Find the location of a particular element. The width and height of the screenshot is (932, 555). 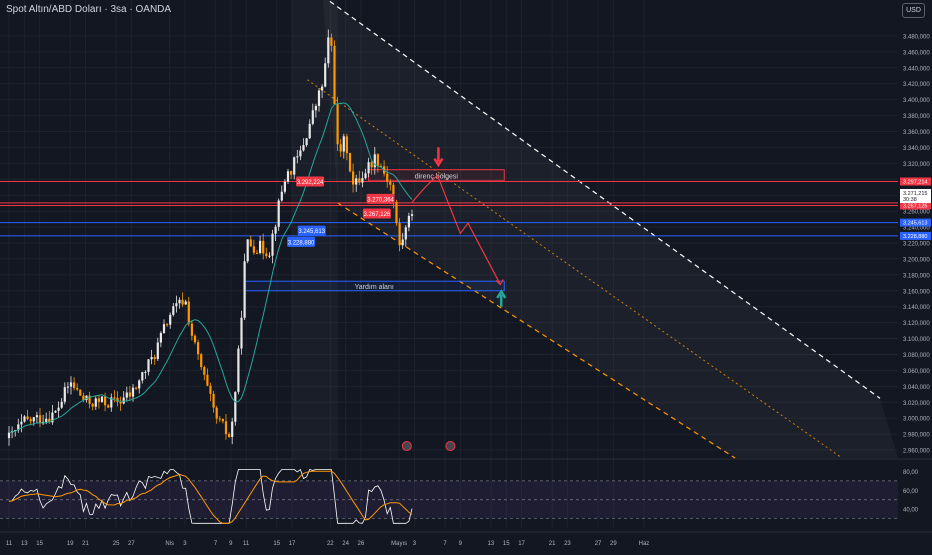

price-tick-label: 3.380,000 is located at coordinates (916, 117).